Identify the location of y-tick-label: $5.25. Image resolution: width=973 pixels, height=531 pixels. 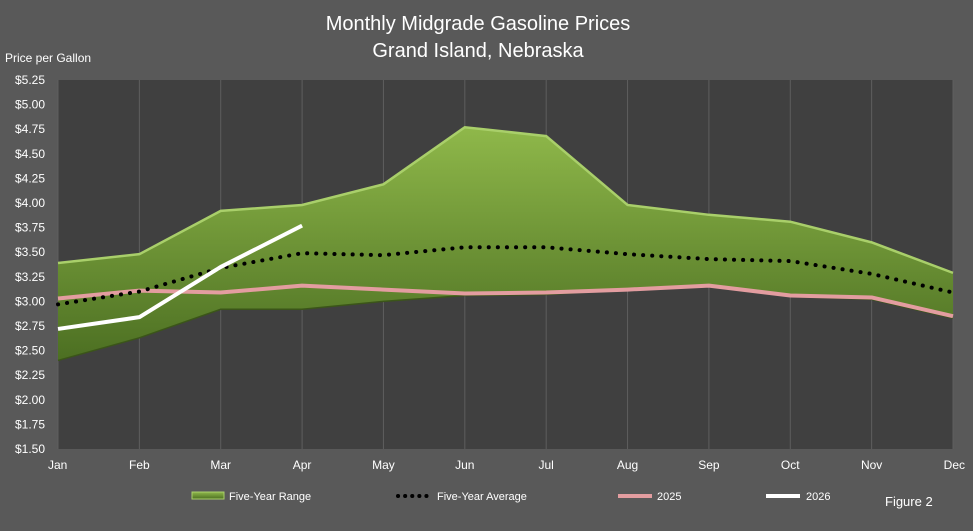
(30, 80).